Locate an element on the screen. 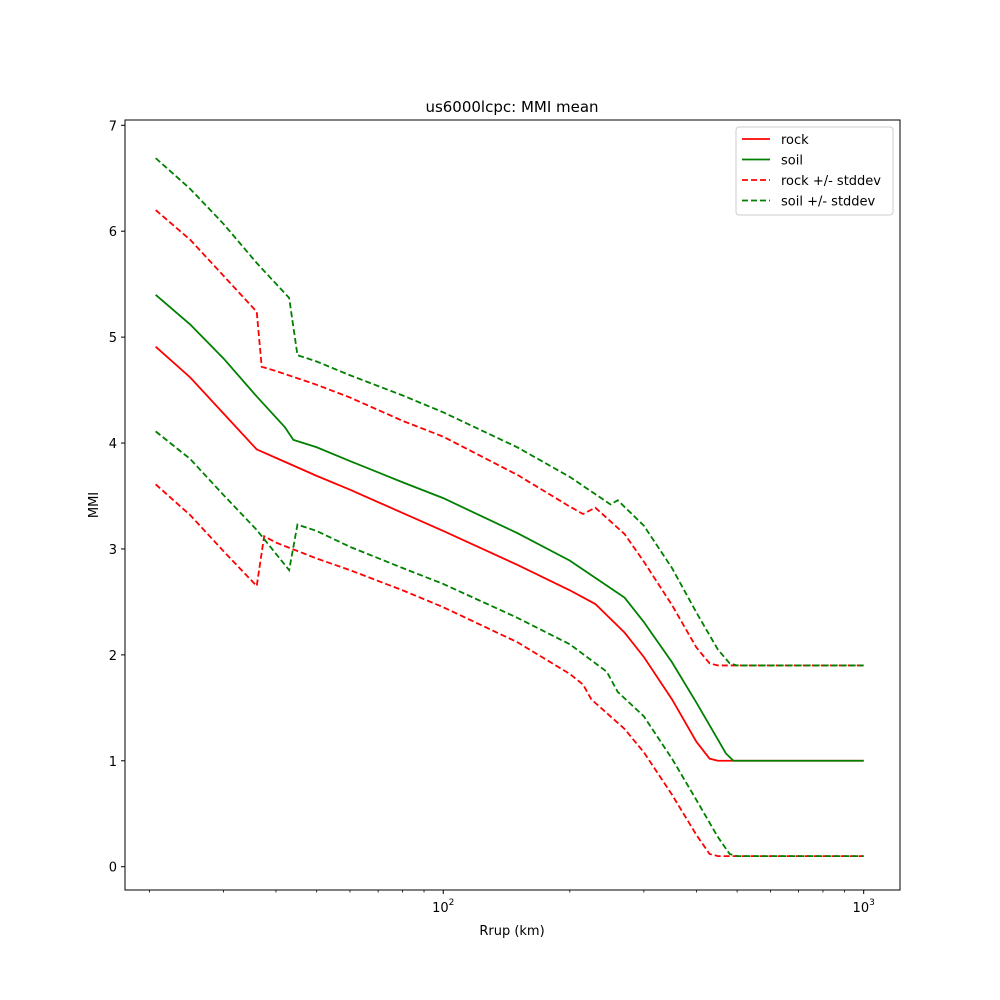 The image size is (1000, 1000). legend: rock soil rock +/- stddev soil +/- stddev is located at coordinates (814, 171).